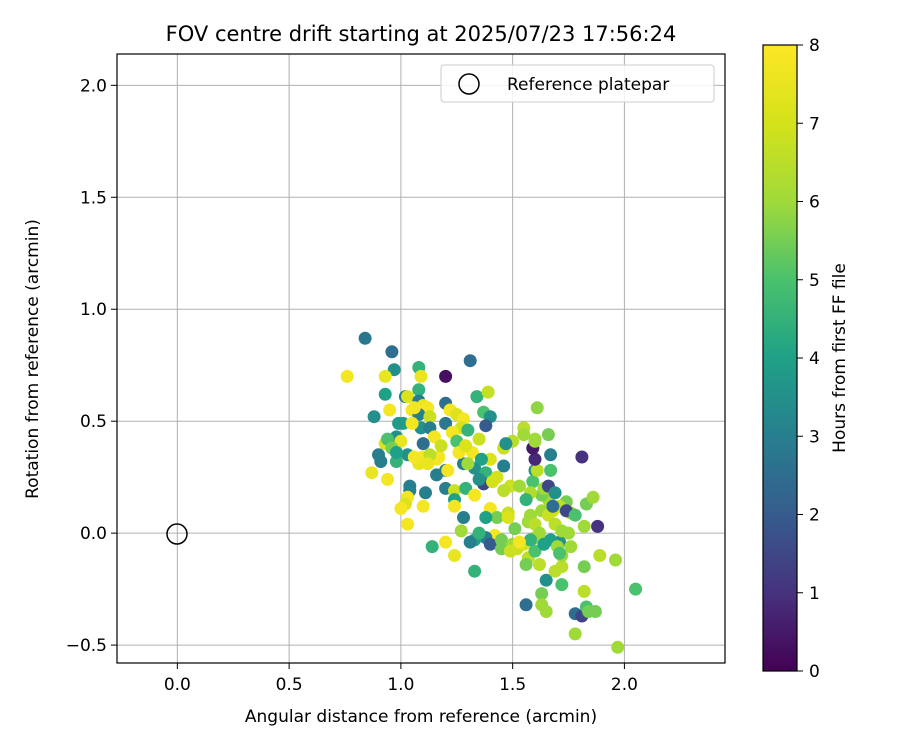 The image size is (900, 750). I want to click on x-tick-label: 0.0, so click(177, 685).